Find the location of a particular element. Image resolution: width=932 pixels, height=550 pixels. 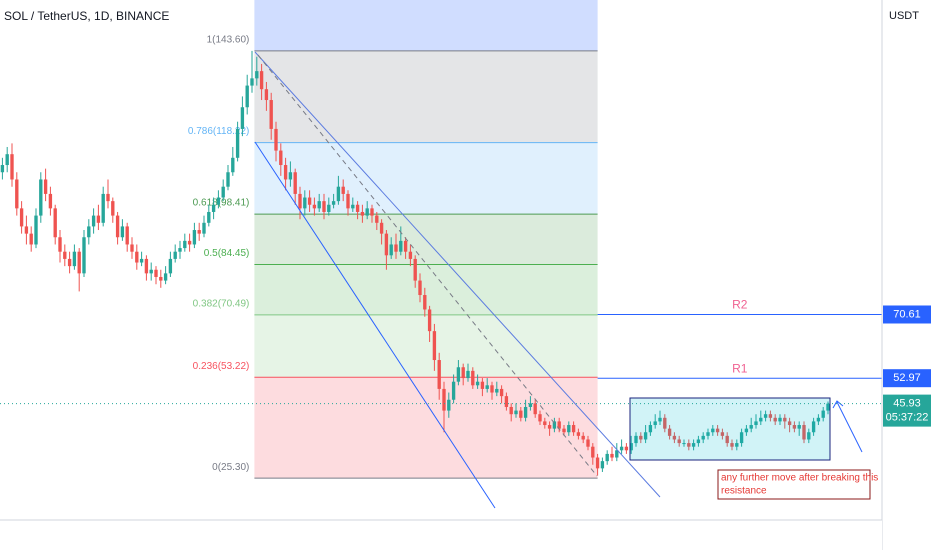

fib-label: 0.236(53.22) is located at coordinates (221, 366).